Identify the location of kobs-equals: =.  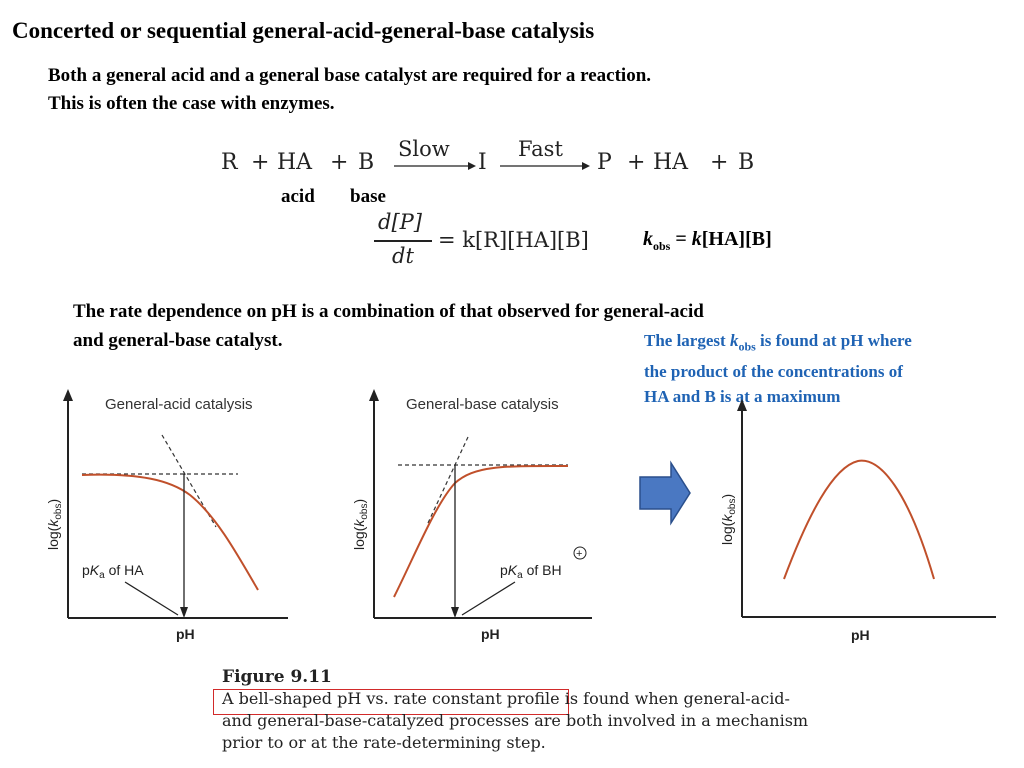
(681, 239).